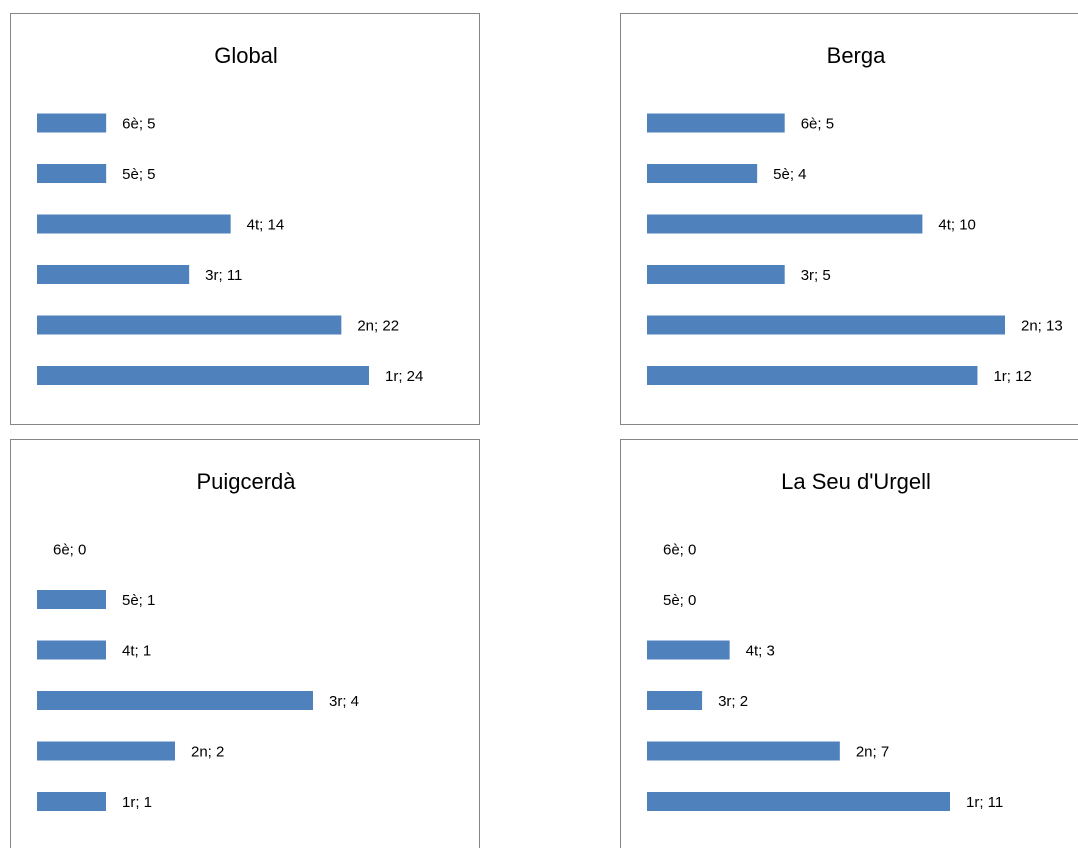 The height and width of the screenshot is (853, 1078). I want to click on data-label-global-3: 3r; 11, so click(223, 275).